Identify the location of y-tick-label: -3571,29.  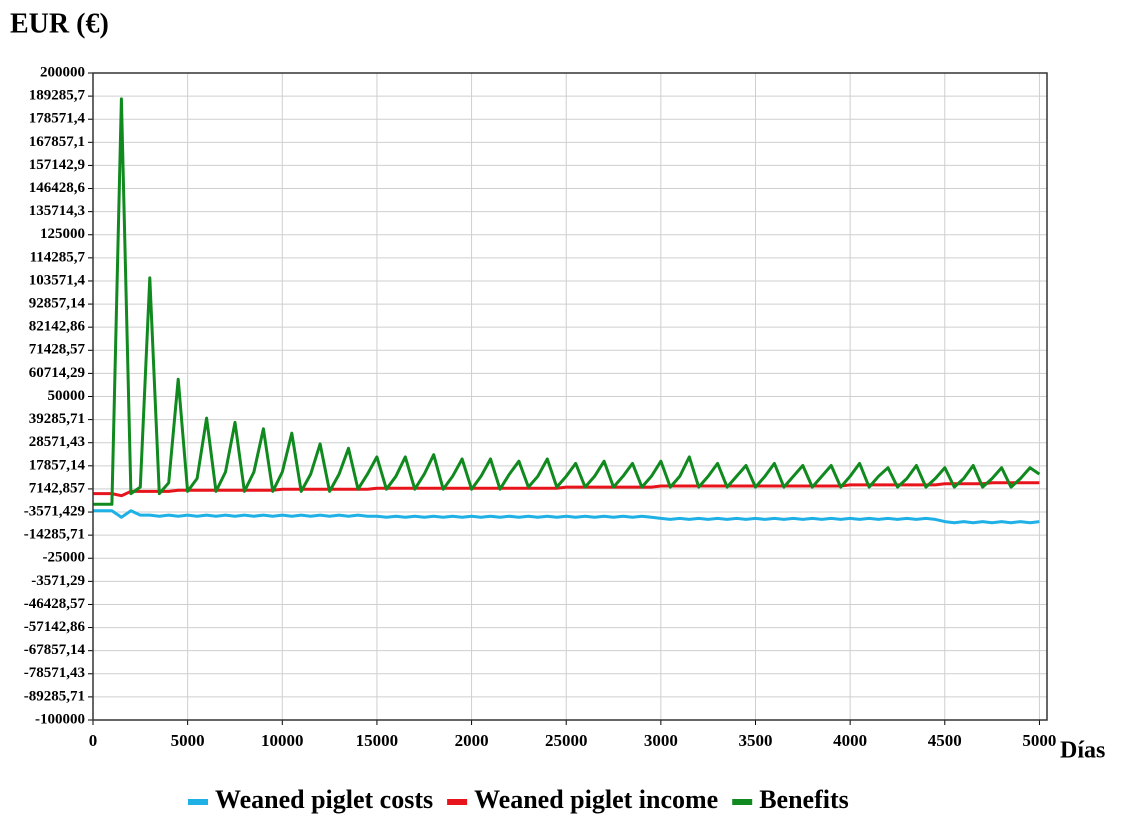
(58, 581).